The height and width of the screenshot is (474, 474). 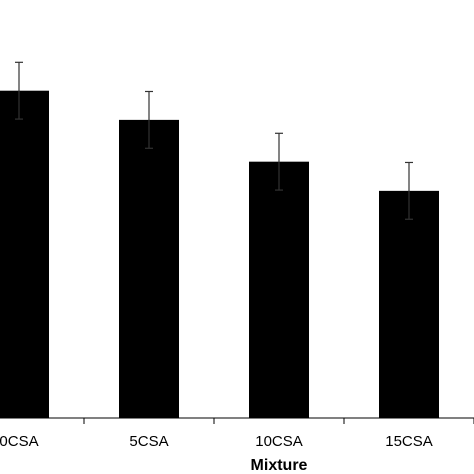 What do you see at coordinates (24, 254) in the screenshot?
I see `bar-0csa` at bounding box center [24, 254].